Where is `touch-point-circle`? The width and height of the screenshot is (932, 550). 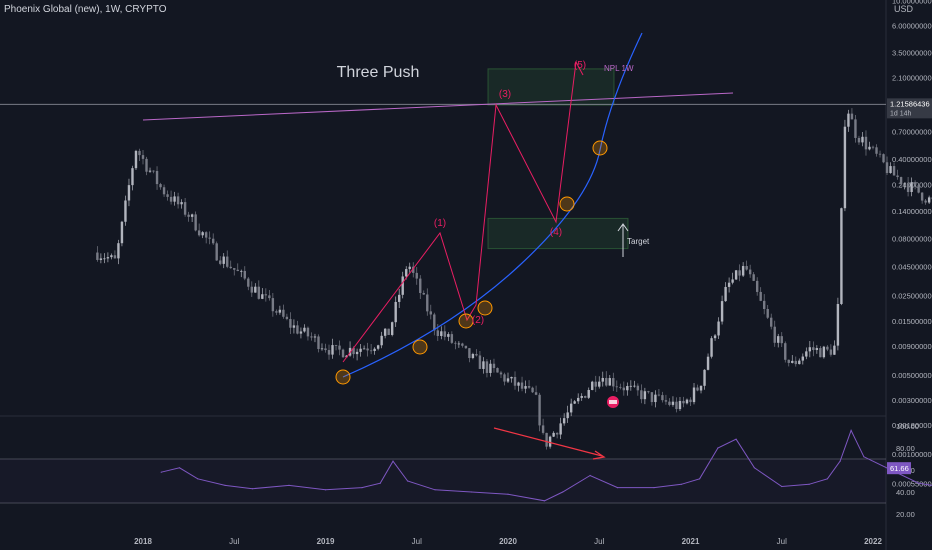
touch-point-circle is located at coordinates (466, 321).